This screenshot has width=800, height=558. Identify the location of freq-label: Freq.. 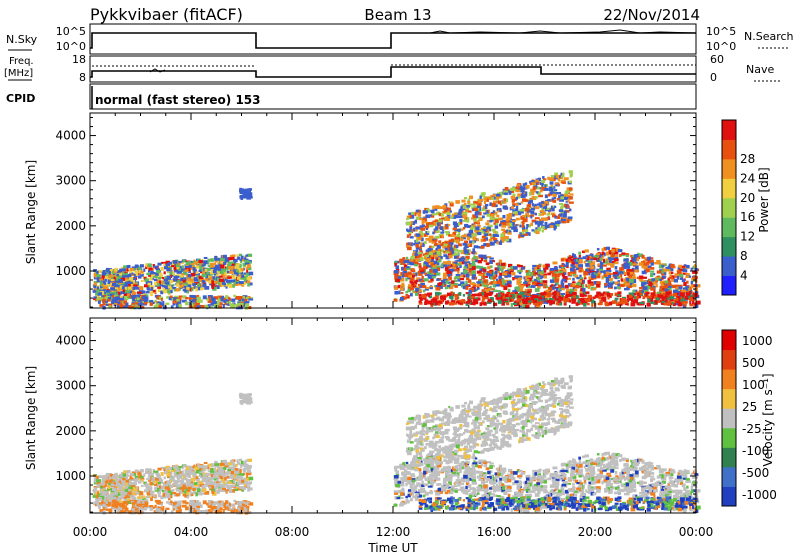
(21, 61).